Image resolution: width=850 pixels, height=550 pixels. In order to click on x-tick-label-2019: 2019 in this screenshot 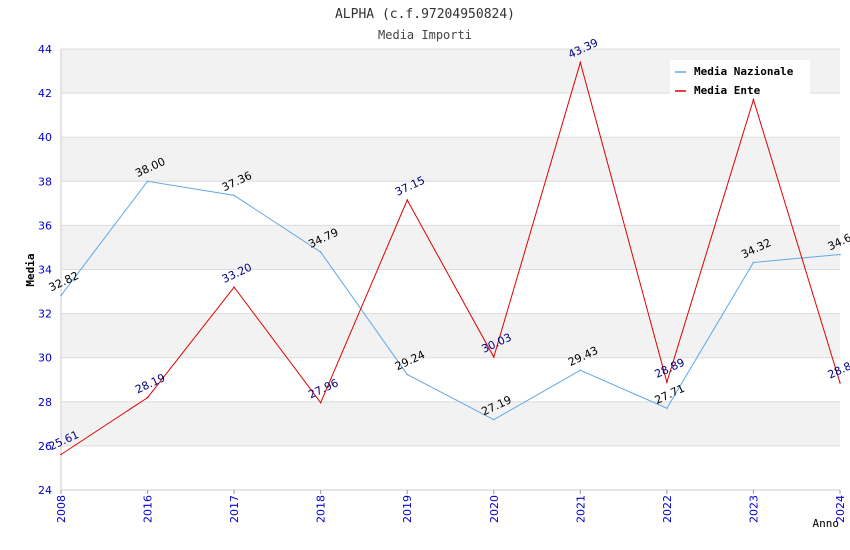, I will do `click(407, 509)`.